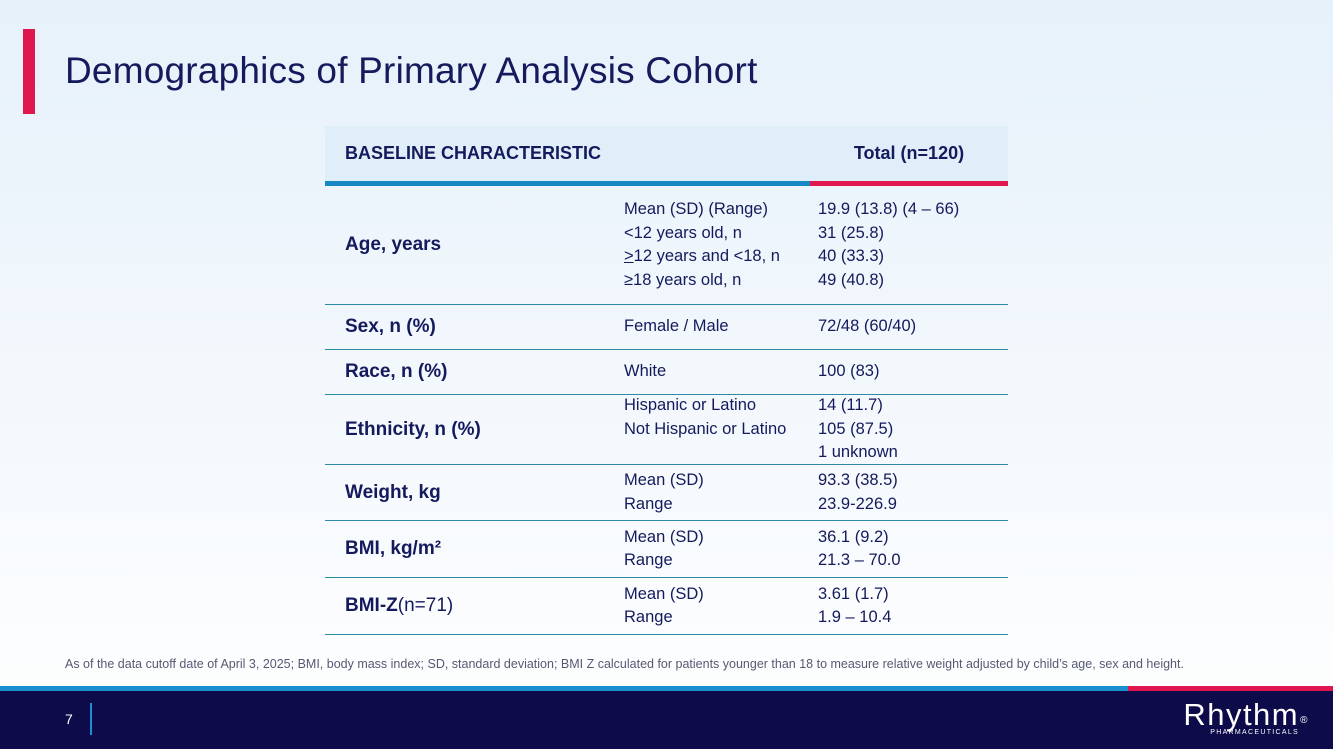 The image size is (1333, 749). I want to click on row-label: Sex, n (%), so click(474, 327).